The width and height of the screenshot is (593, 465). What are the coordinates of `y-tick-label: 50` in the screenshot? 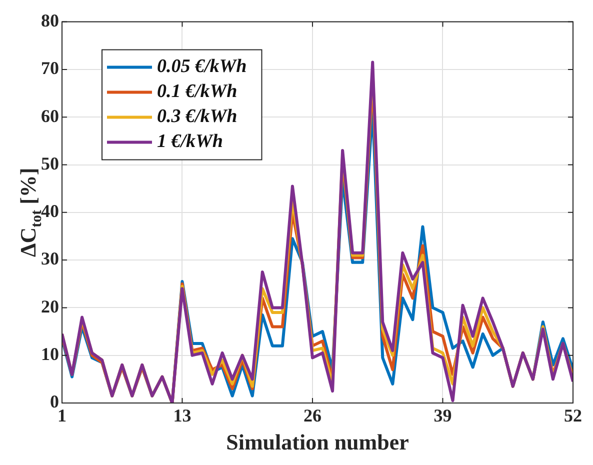 It's located at (50, 163).